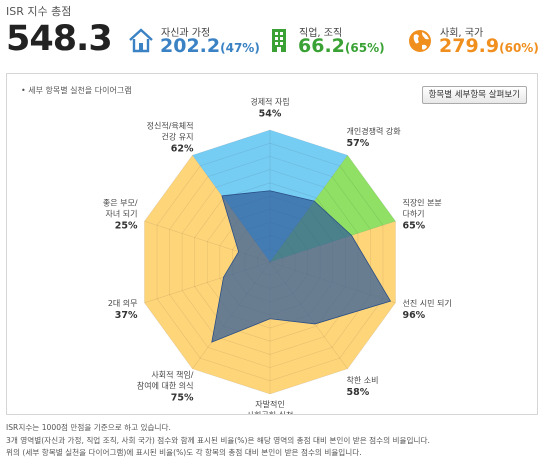 This screenshot has width=546, height=464. I want to click on axis-value-label: 58%, so click(358, 392).